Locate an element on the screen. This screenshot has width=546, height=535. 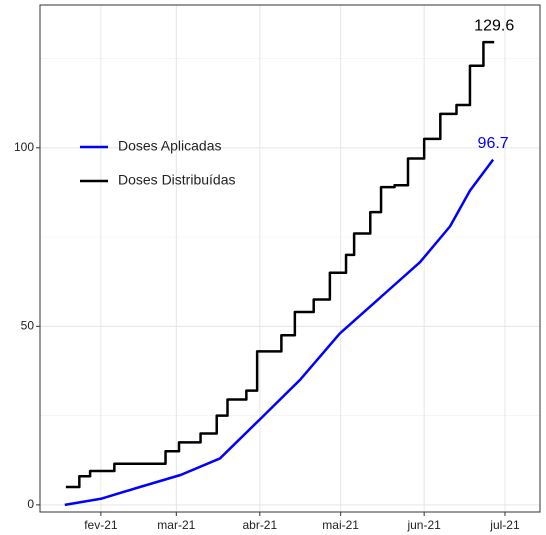
legend-label: Doses Aplicadas is located at coordinates (170, 146).